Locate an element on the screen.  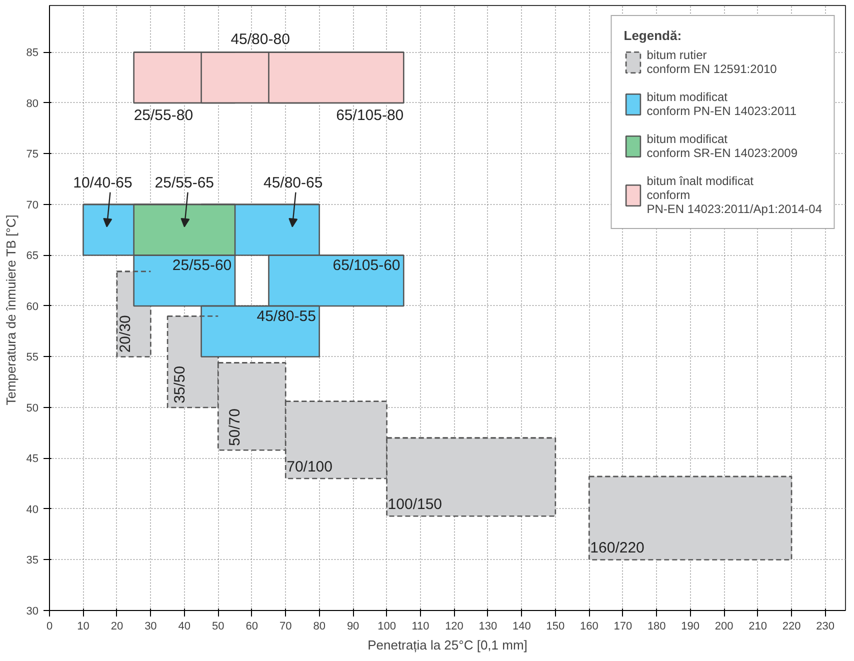
x-tick-label: 130 is located at coordinates (488, 626).